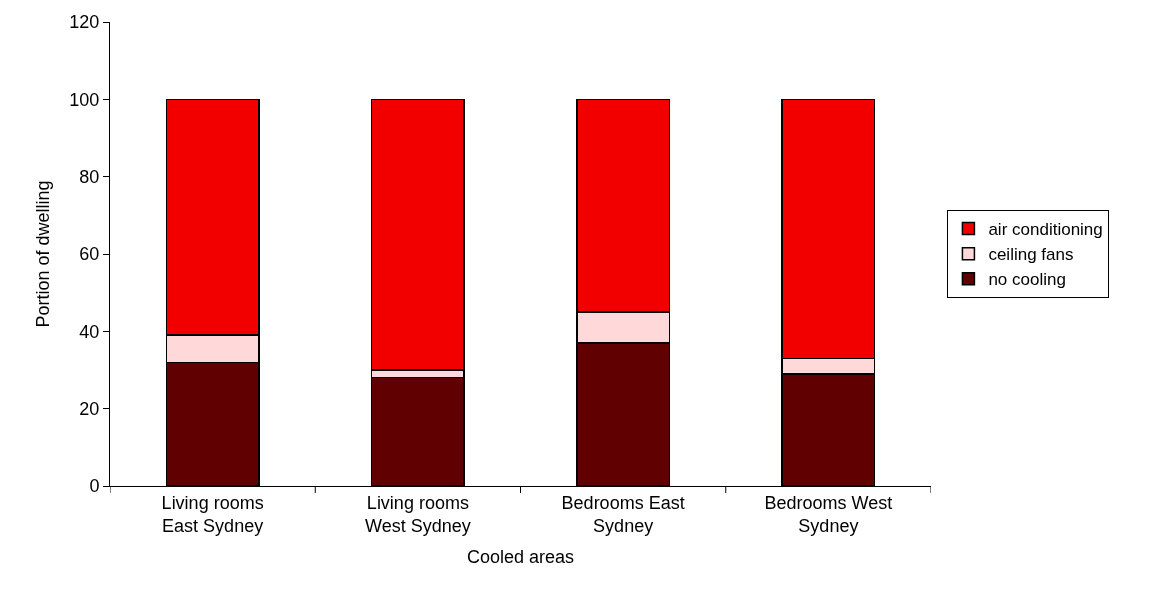  I want to click on legend-label: ceiling fans, so click(1031, 255).